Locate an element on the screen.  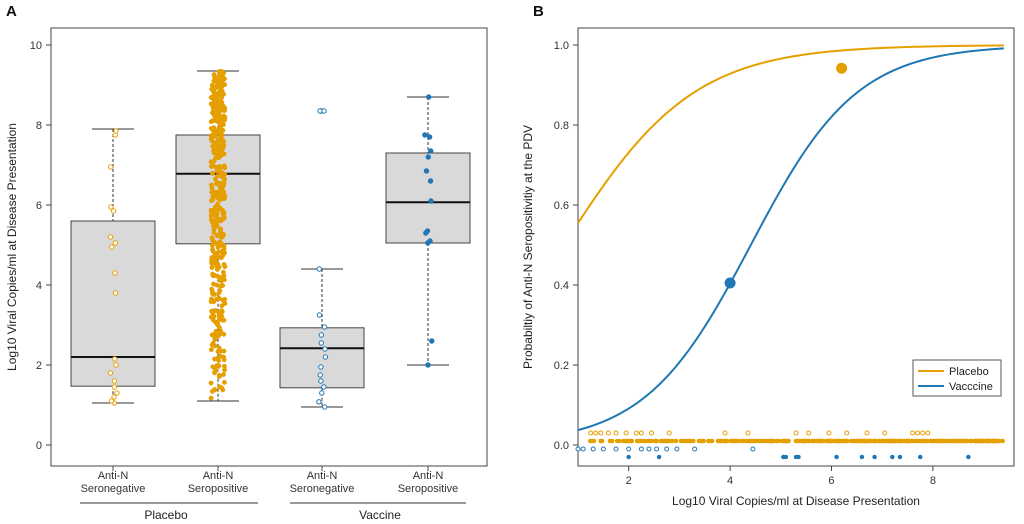
curve-placebo is located at coordinates (790, 134).